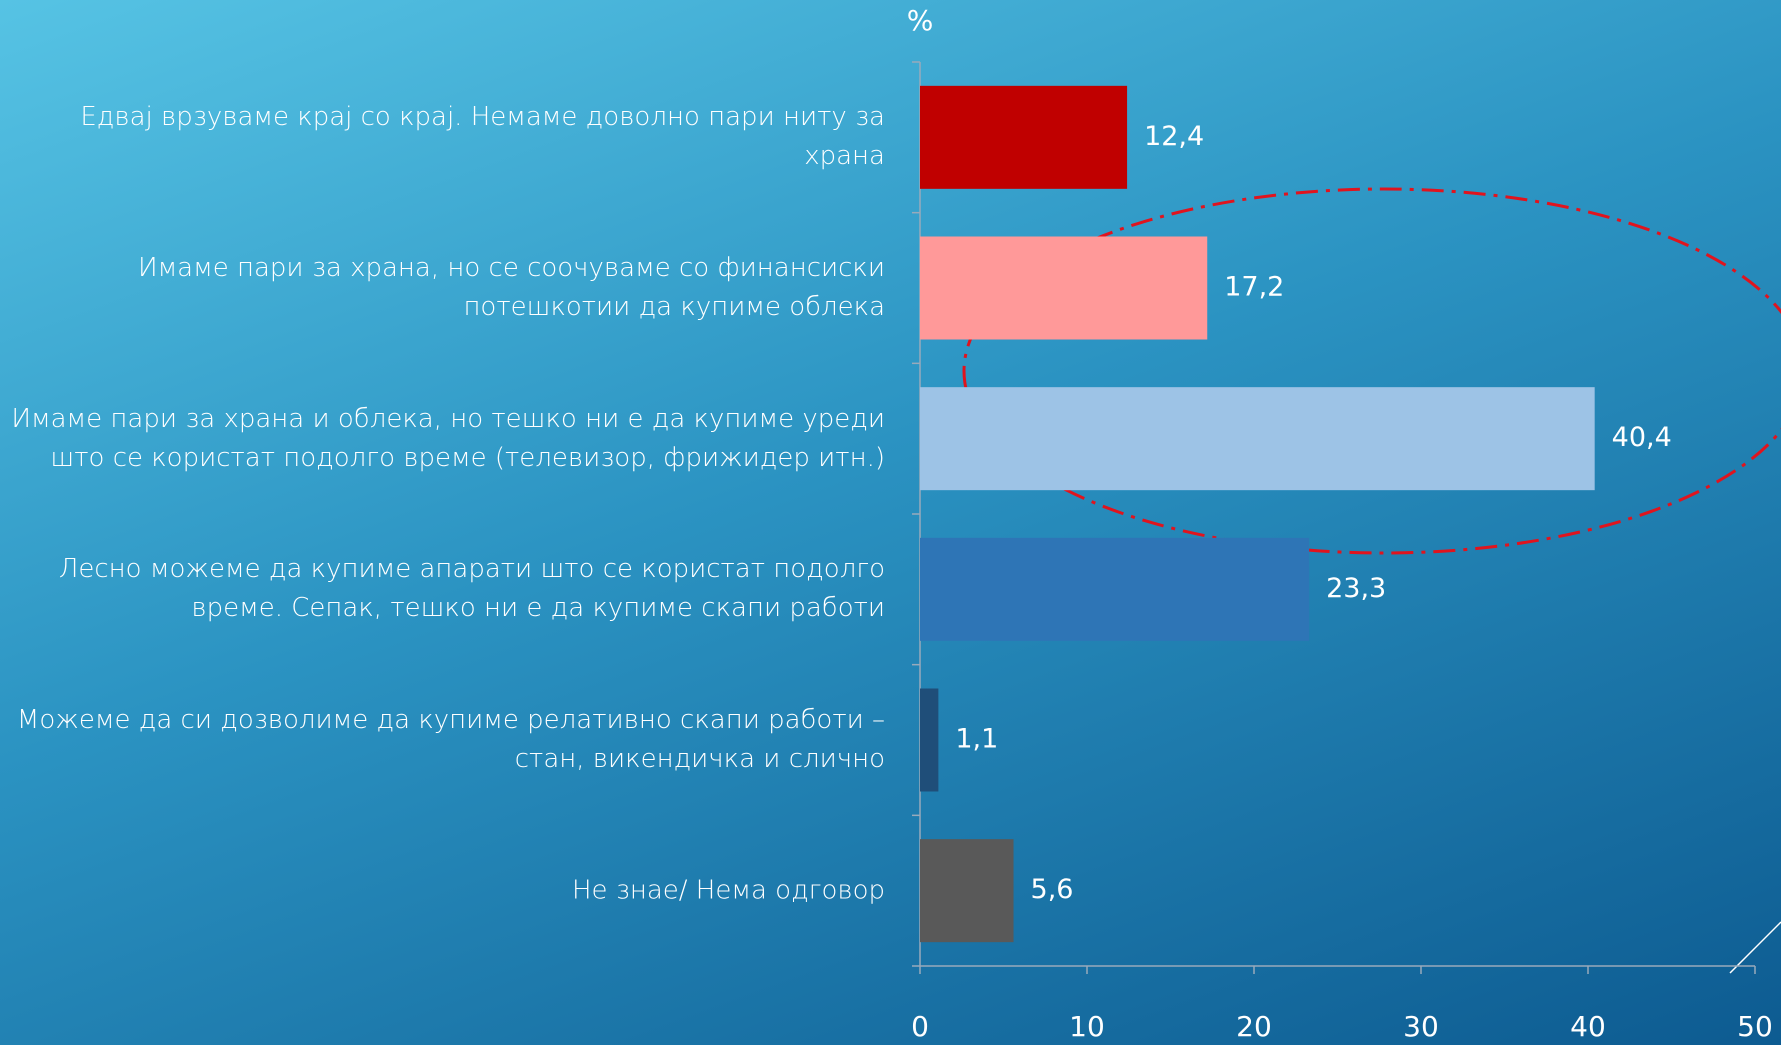  What do you see at coordinates (1087, 1026) in the screenshot?
I see `x-tick-label: 10` at bounding box center [1087, 1026].